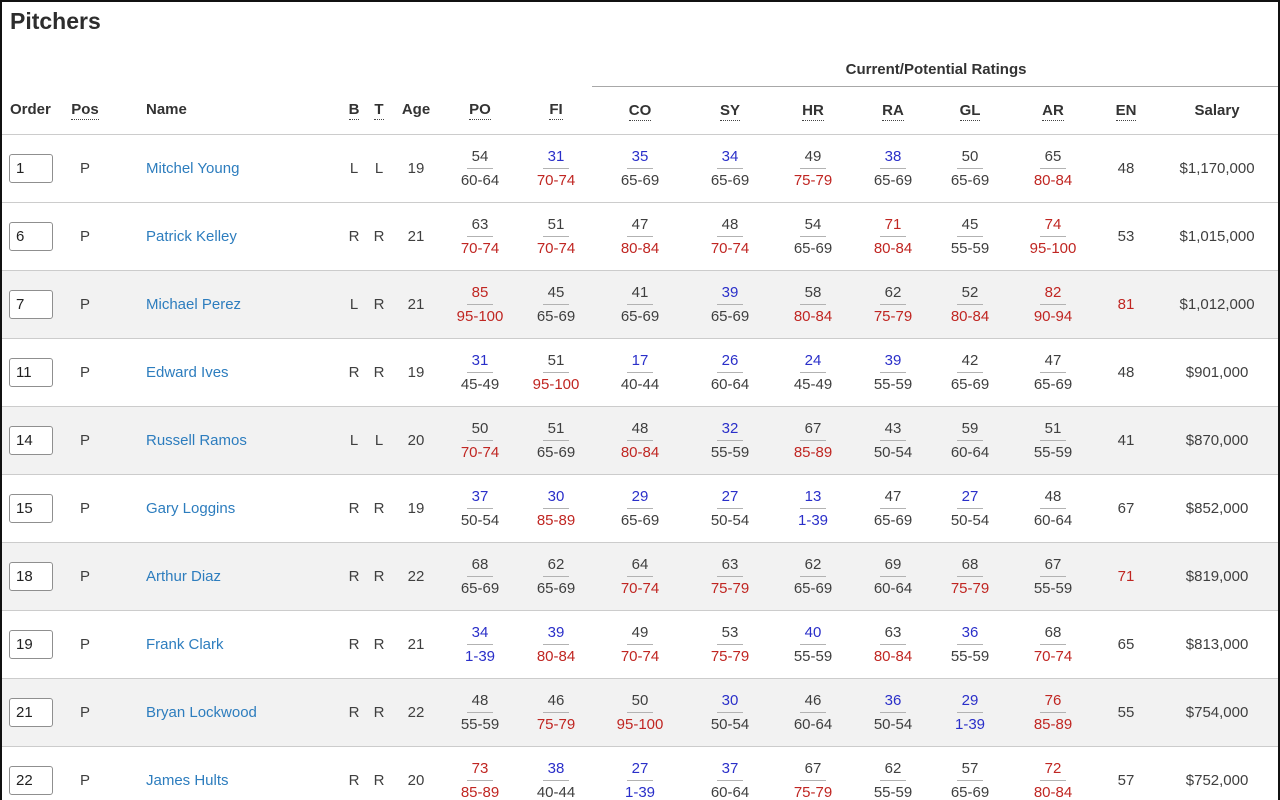  What do you see at coordinates (893, 362) in the screenshot?
I see `current-rating: 39` at bounding box center [893, 362].